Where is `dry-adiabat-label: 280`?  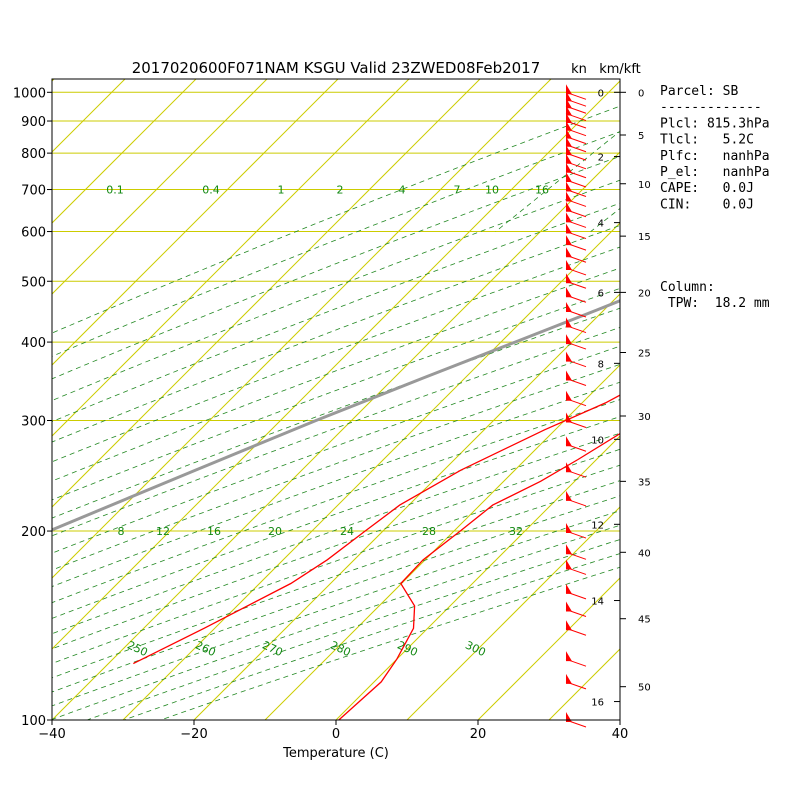
dry-adiabat-label: 280 is located at coordinates (340, 648).